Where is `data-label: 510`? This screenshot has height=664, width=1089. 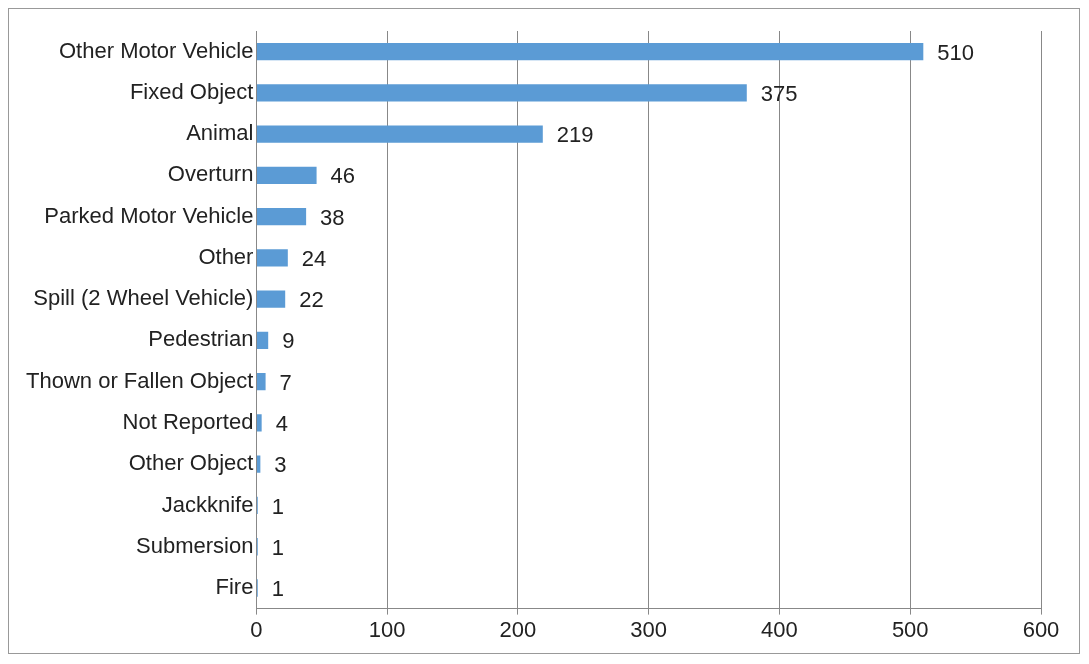 data-label: 510 is located at coordinates (956, 52).